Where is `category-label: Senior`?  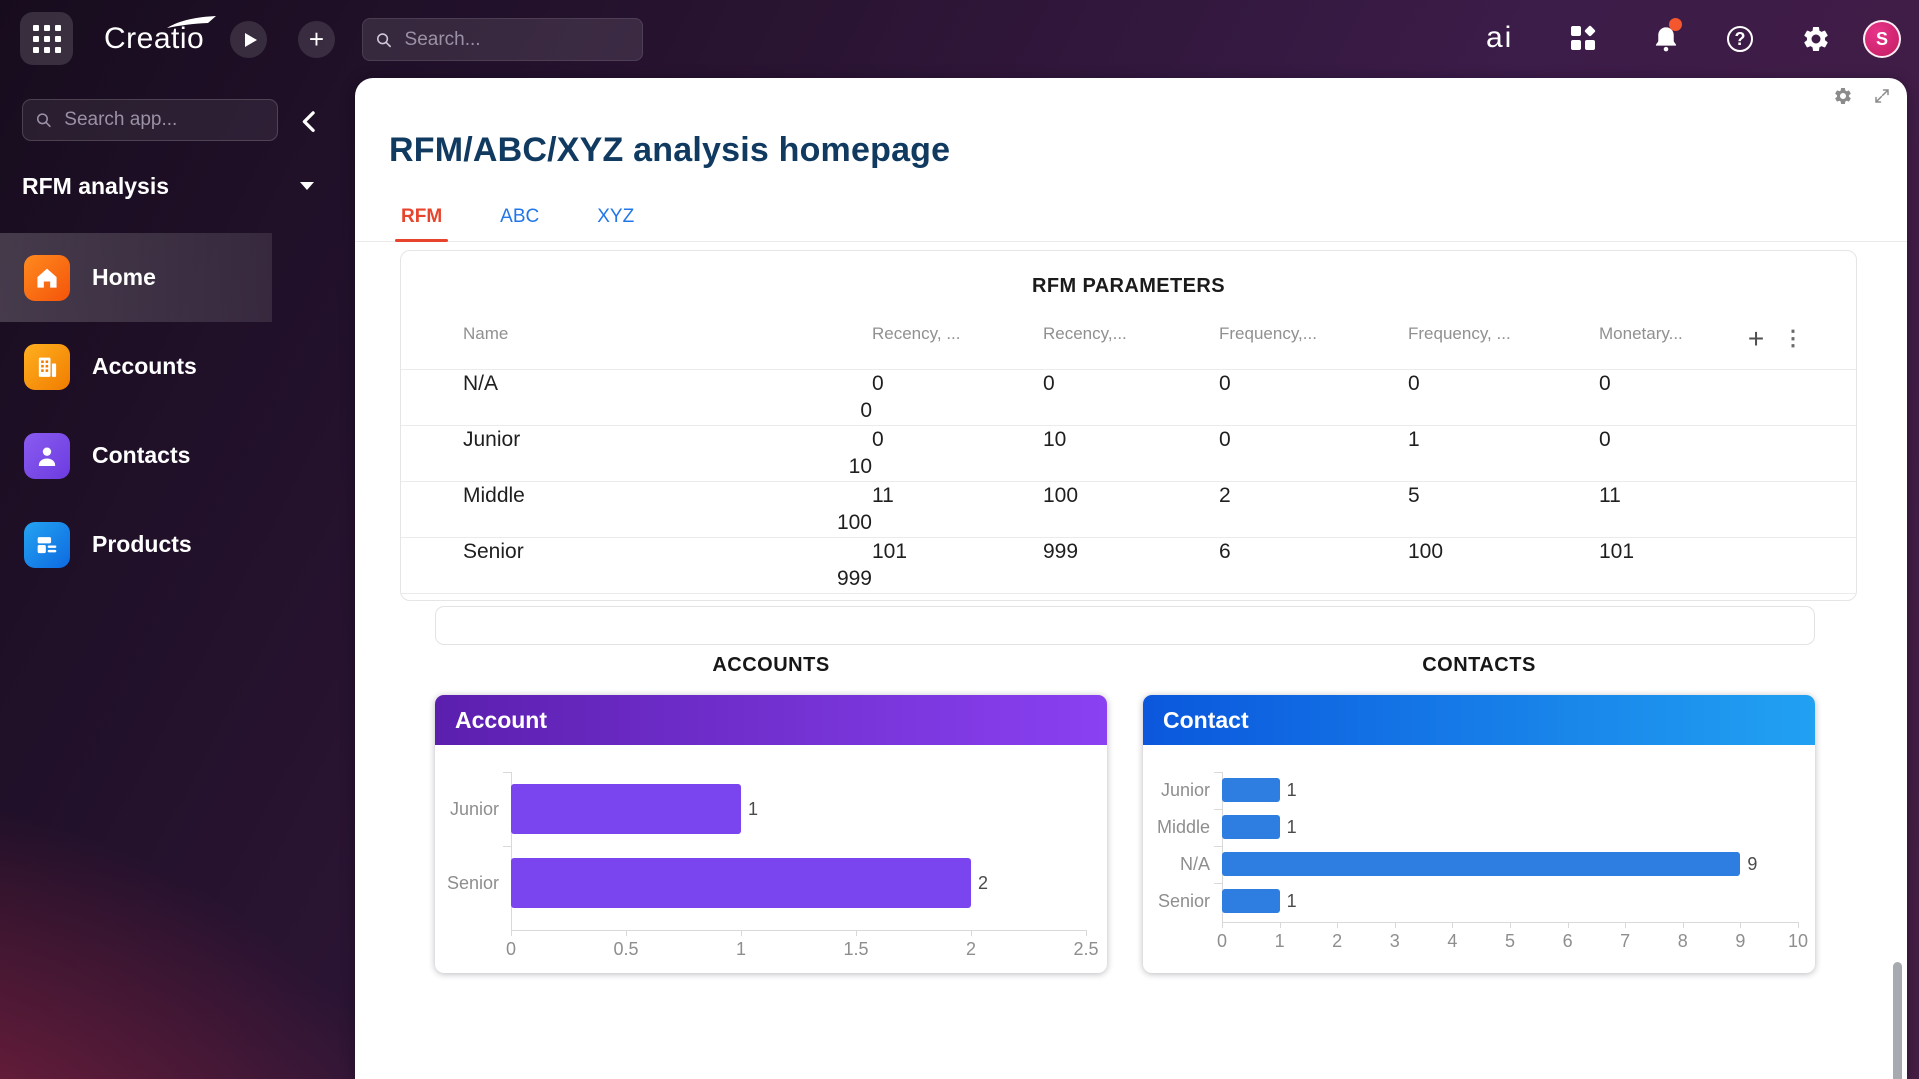 category-label: Senior is located at coordinates (472, 883).